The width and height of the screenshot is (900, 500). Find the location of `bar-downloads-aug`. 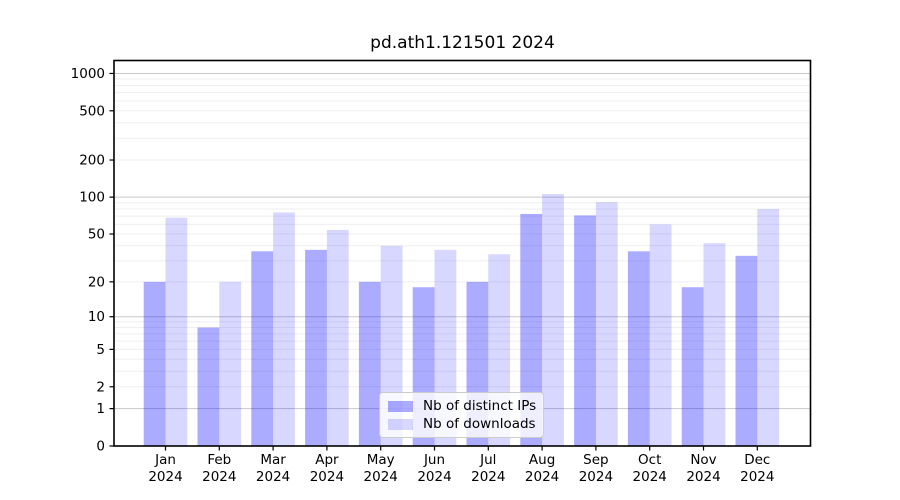

bar-downloads-aug is located at coordinates (553, 320).